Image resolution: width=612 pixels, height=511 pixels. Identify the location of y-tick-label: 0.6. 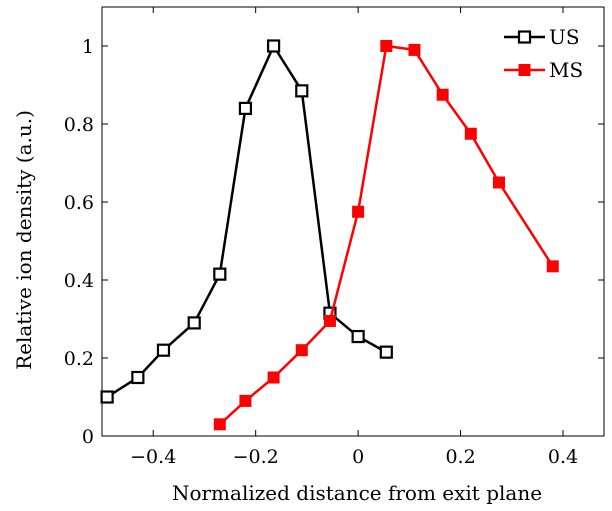
(79, 203).